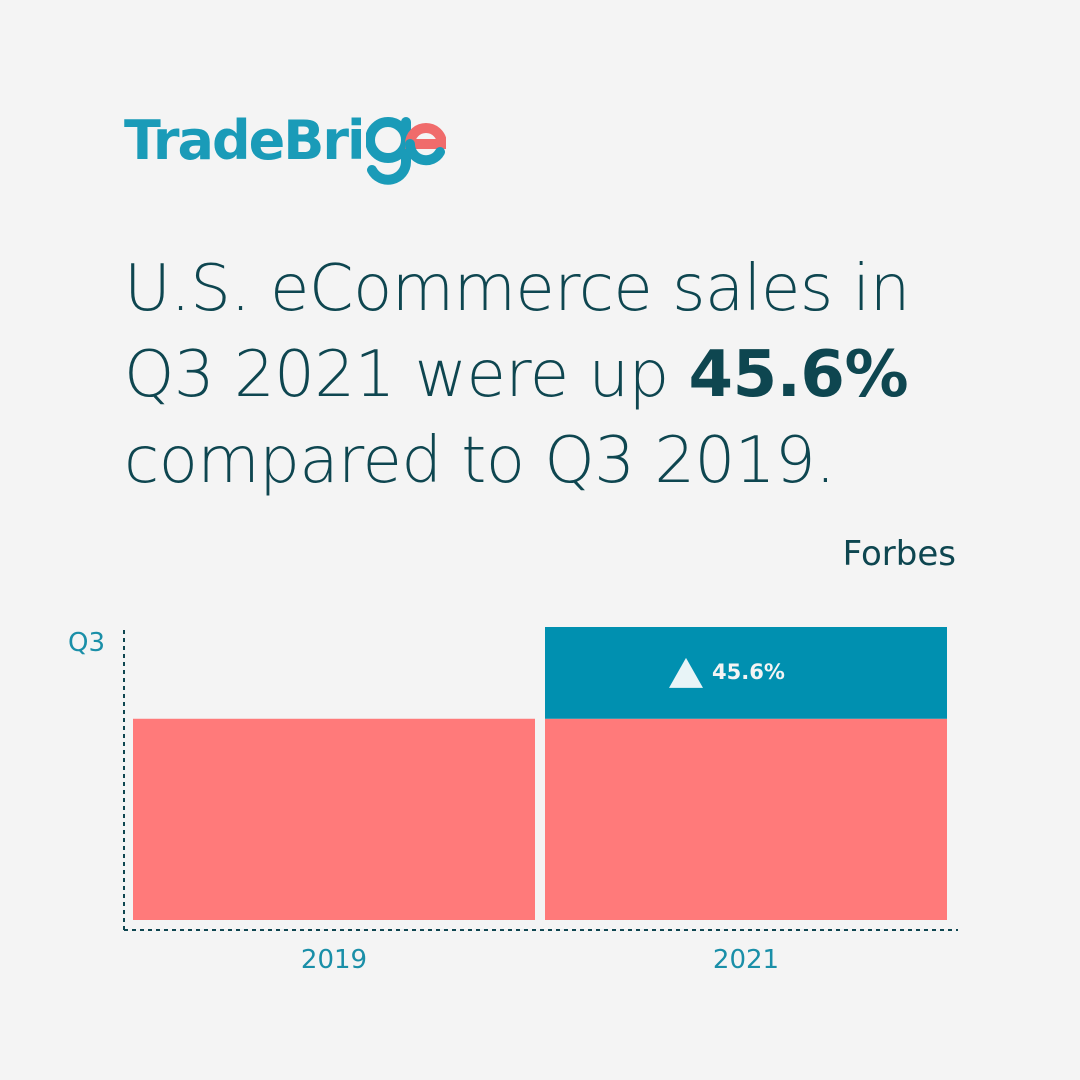 The height and width of the screenshot is (1080, 1080). What do you see at coordinates (405, 151) in the screenshot?
I see `logo-ge-mark` at bounding box center [405, 151].